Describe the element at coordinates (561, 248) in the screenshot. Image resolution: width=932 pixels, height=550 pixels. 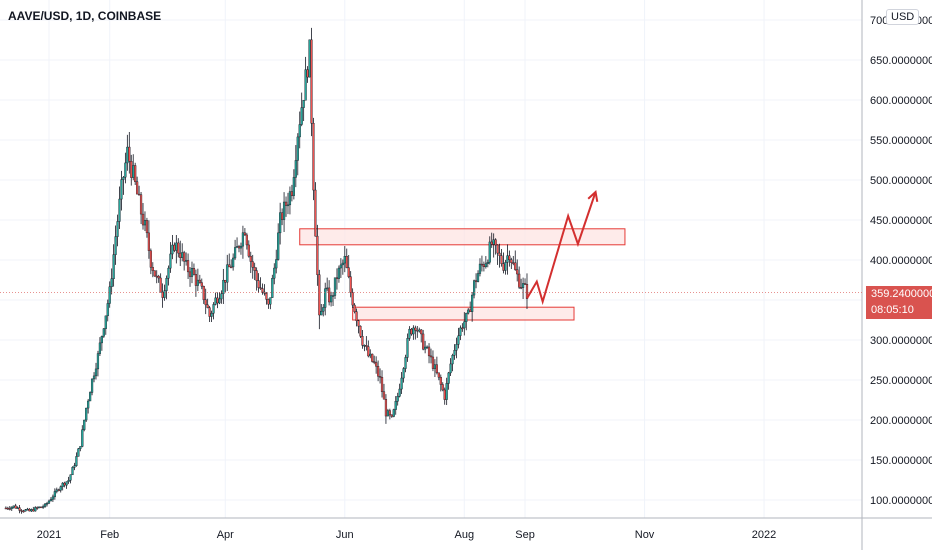
I see `projection-path` at that location.